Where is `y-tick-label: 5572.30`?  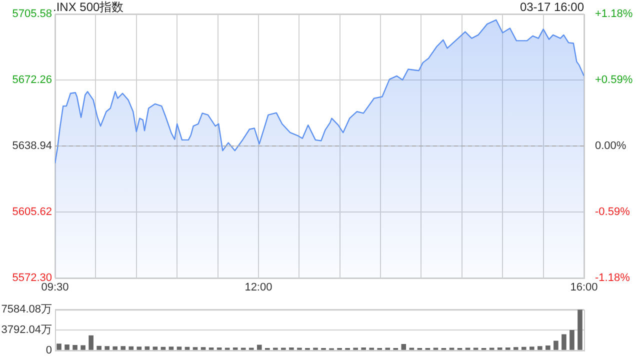 y-tick-label: 5572.30 is located at coordinates (32, 278).